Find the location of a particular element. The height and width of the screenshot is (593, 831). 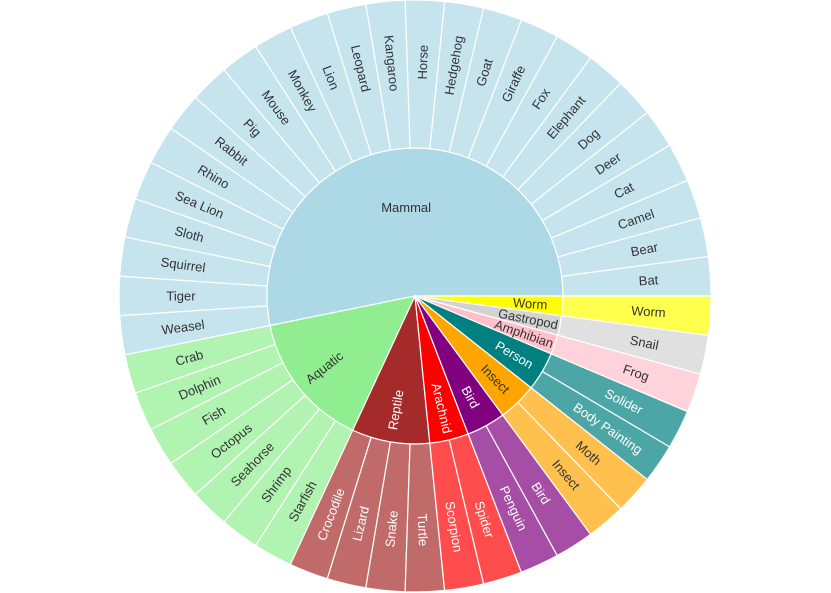

leaf-slice-worm-worm is located at coordinates (636, 316).